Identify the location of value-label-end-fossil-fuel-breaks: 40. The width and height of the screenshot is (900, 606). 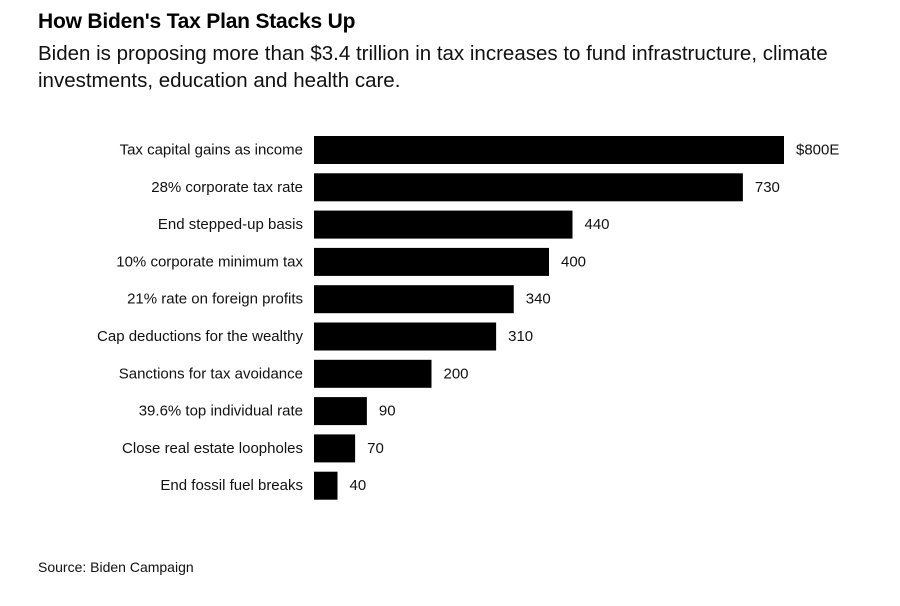
(358, 485).